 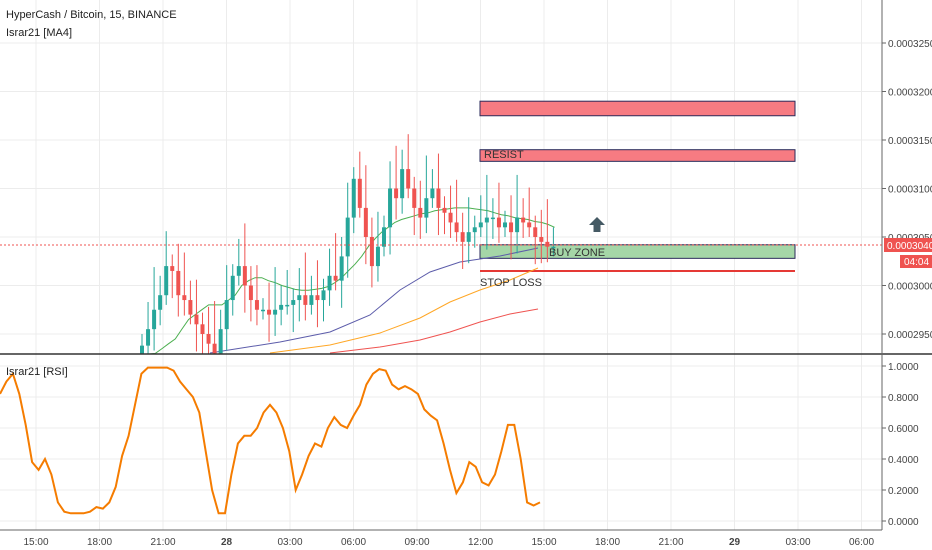 I want to click on ma-fast-line, so click(x=348, y=281).